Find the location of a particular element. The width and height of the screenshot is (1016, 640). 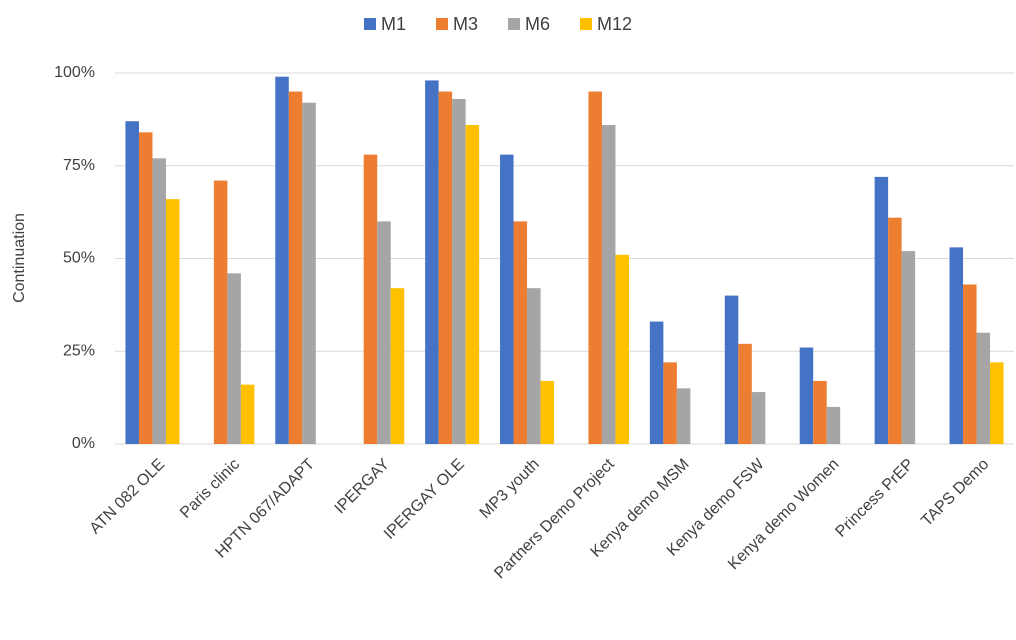

x-tick-label: IPERGAY is located at coordinates (363, 487).